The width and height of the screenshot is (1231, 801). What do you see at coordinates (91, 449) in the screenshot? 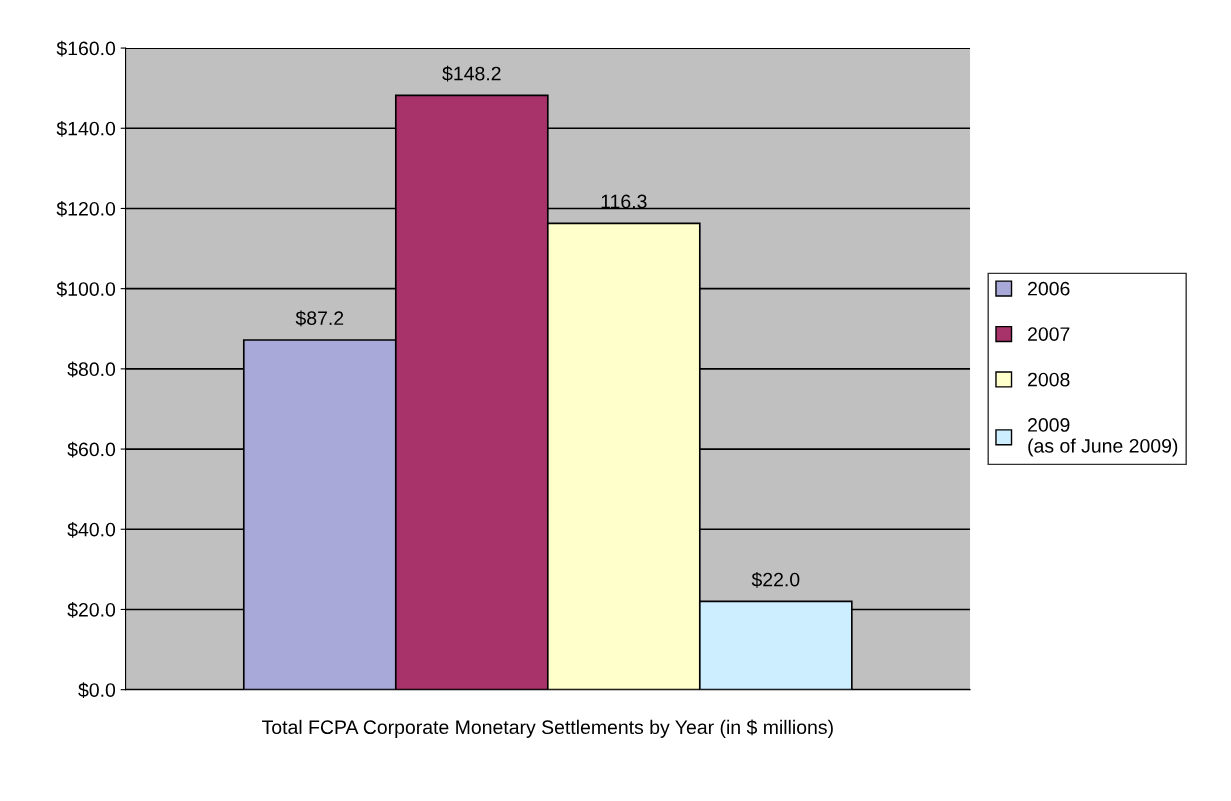
I see `y-tick-label: $60.0` at bounding box center [91, 449].